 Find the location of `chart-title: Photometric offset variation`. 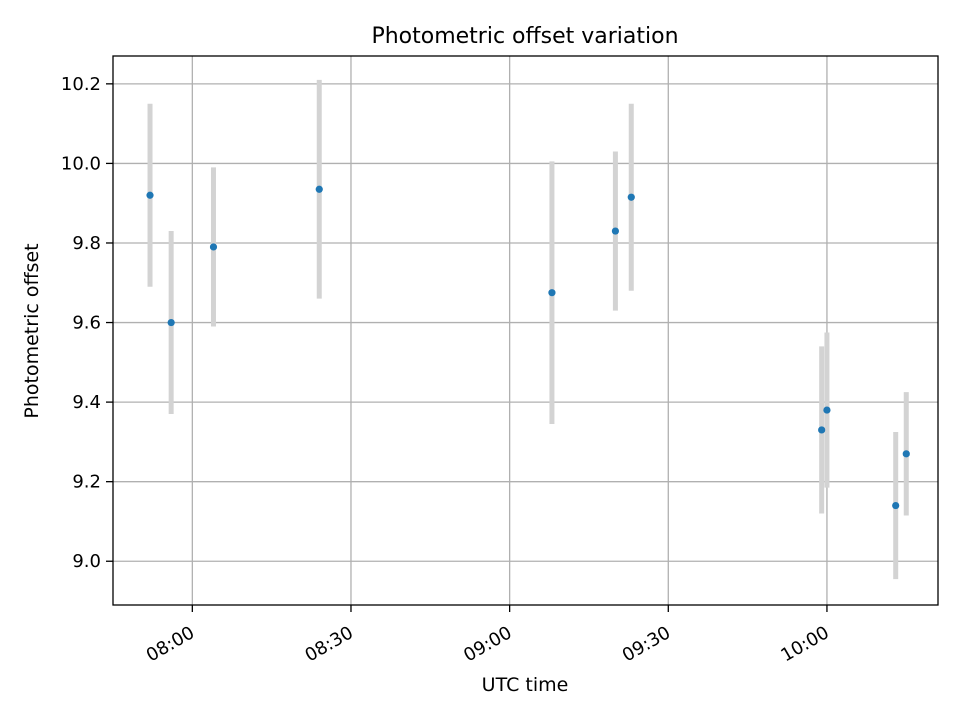

chart-title: Photometric offset variation is located at coordinates (524, 36).